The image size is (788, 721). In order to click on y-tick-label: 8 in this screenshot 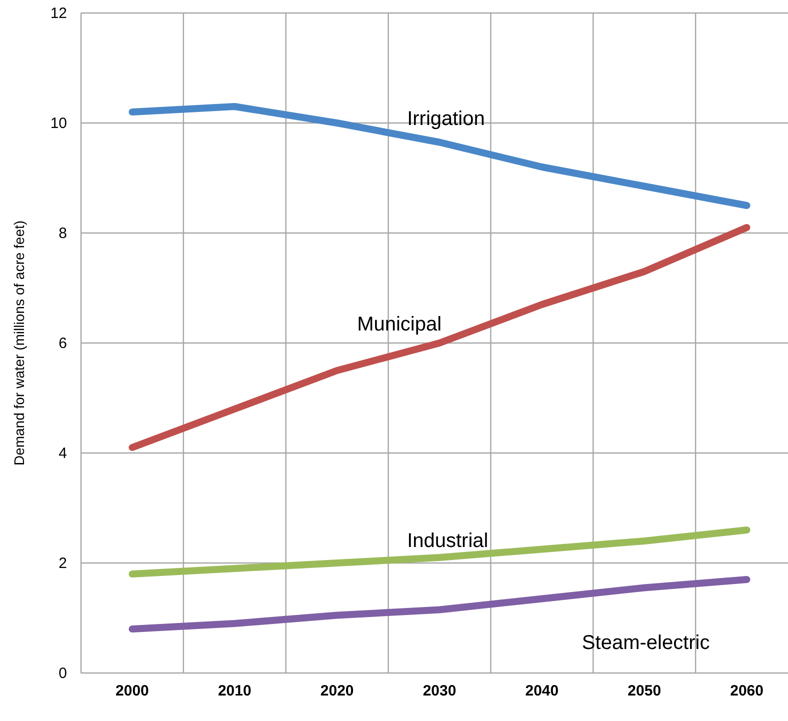, I will do `click(62, 233)`.